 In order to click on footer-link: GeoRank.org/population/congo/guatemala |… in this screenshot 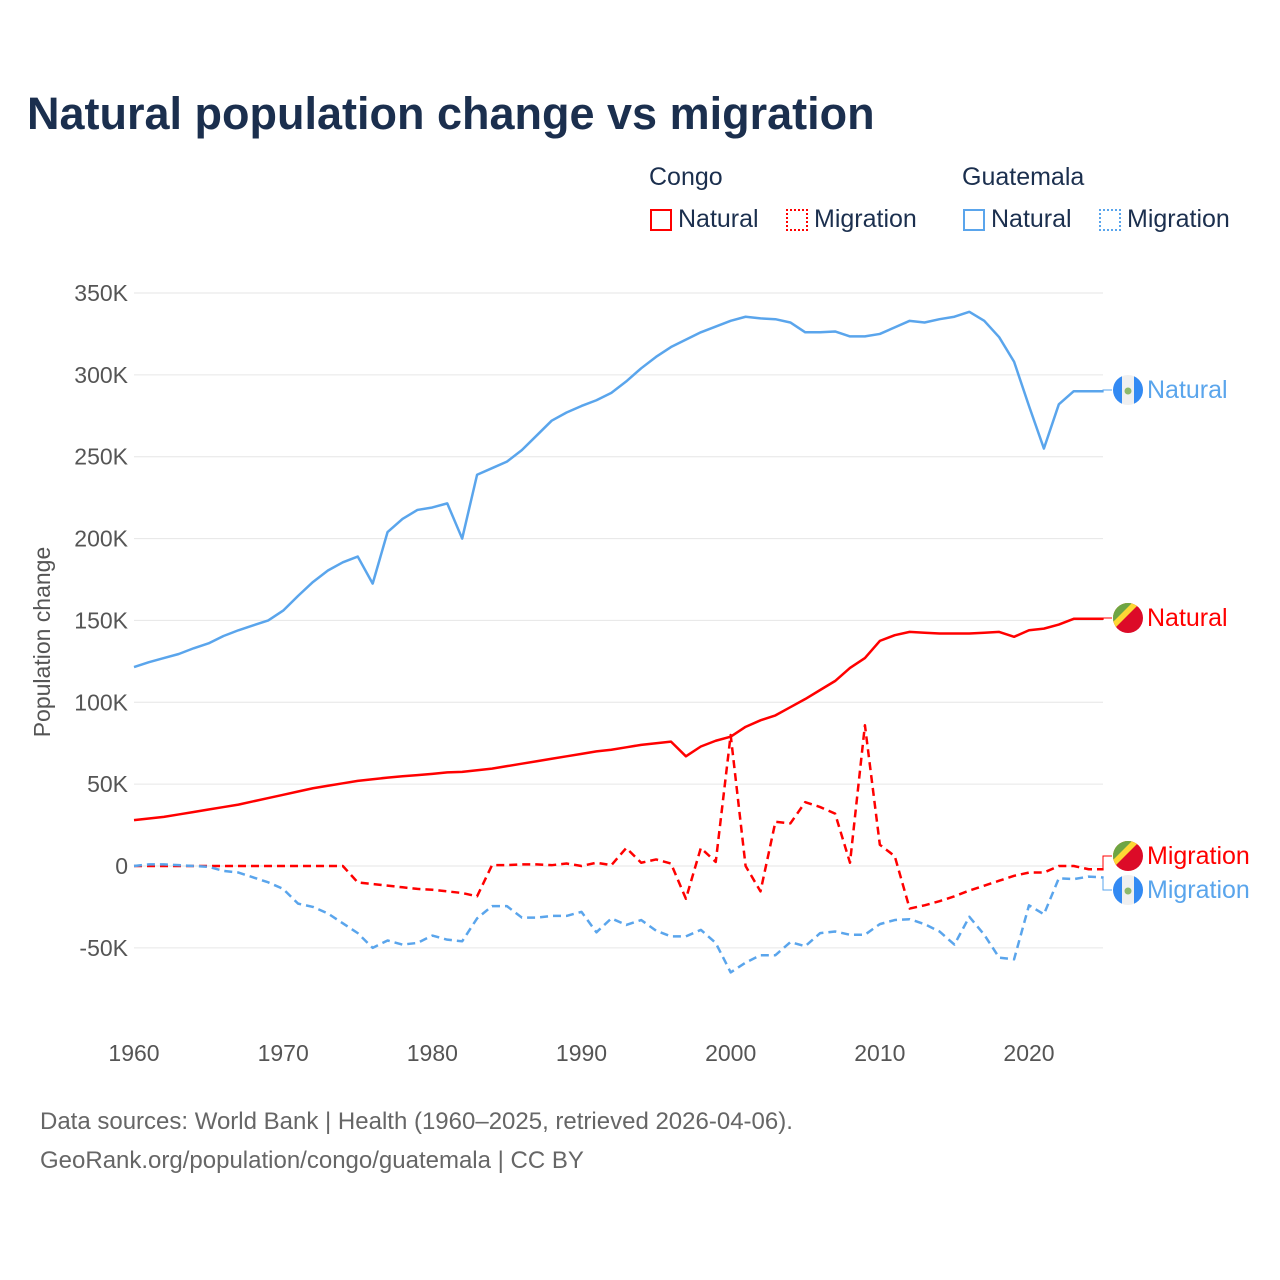, I will do `click(312, 1160)`.